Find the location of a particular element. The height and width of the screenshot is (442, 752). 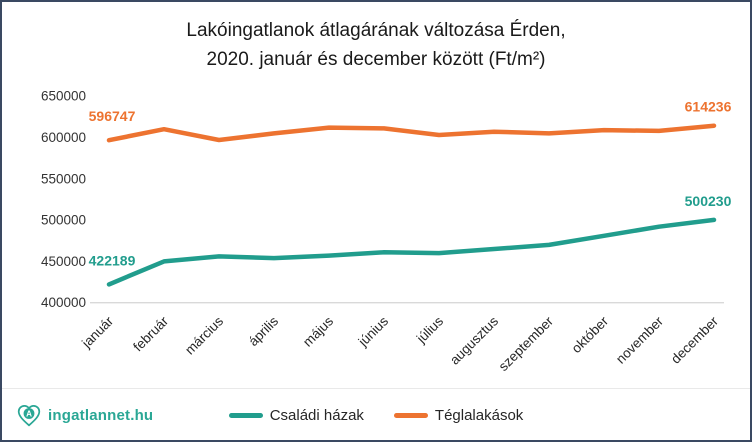

heart-house-icon: A is located at coordinates (29, 416).